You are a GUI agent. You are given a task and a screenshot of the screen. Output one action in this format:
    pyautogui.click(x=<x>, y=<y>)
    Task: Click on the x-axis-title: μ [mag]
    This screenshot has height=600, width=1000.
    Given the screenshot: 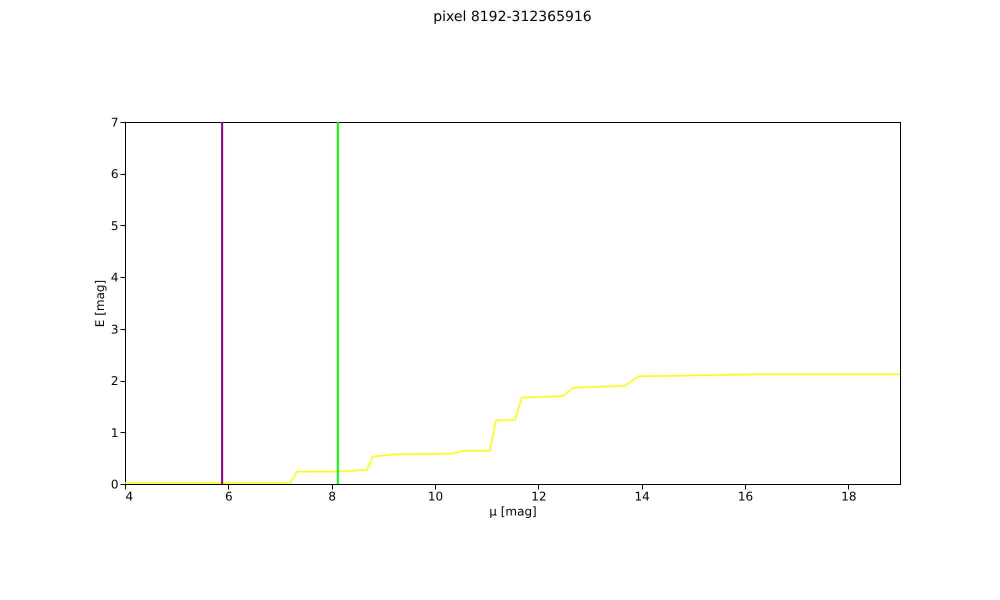 What is the action you would take?
    pyautogui.click(x=513, y=511)
    